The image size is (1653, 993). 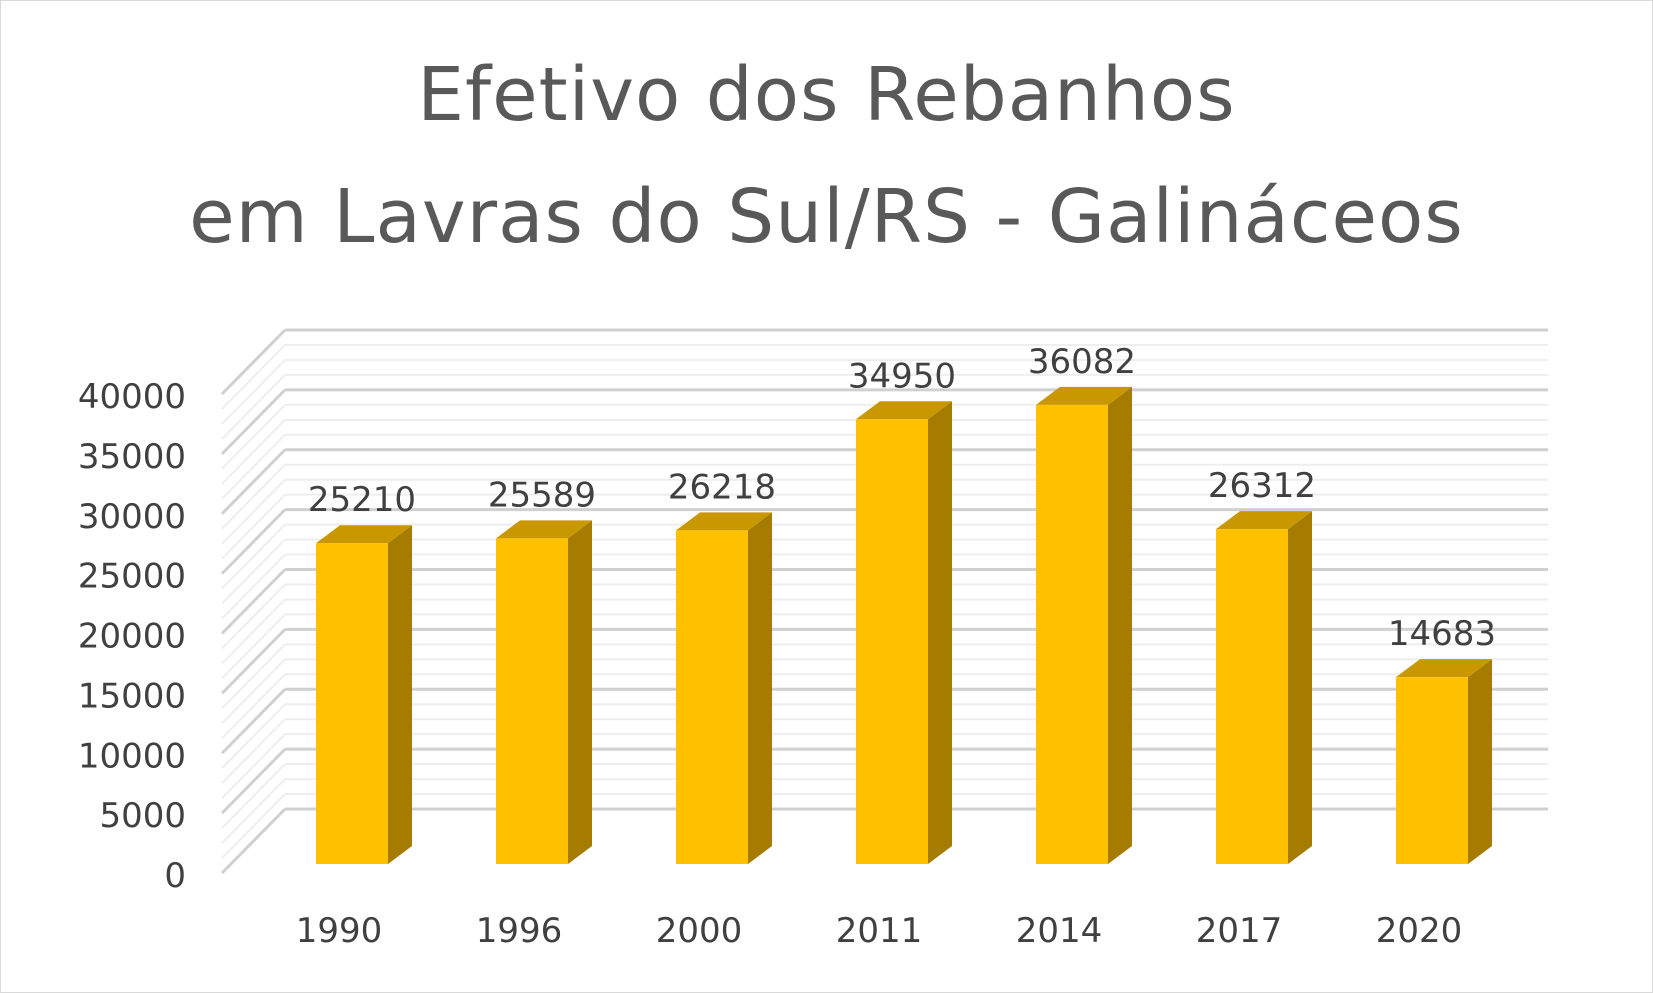 What do you see at coordinates (132, 756) in the screenshot?
I see `y-tick-label: 10000` at bounding box center [132, 756].